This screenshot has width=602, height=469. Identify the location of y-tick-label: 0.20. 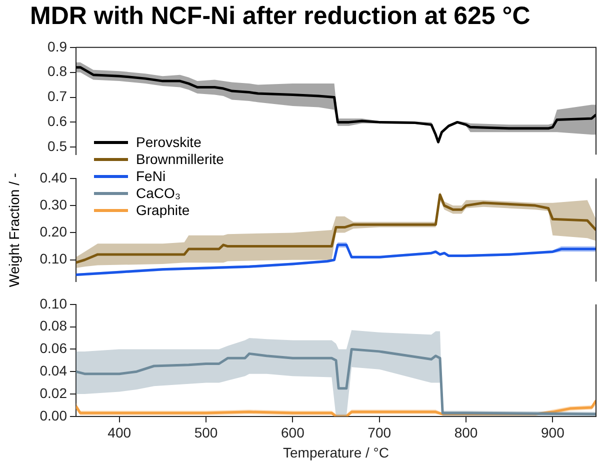
(54, 231).